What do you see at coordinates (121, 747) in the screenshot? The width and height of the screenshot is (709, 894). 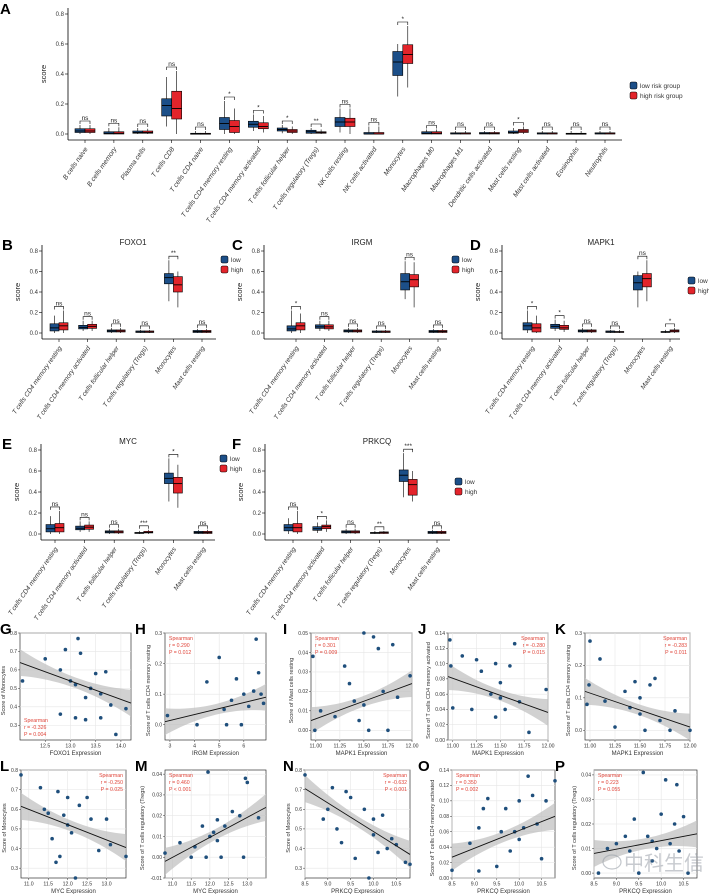 I see `x-tick-label: 14.0` at bounding box center [121, 747].